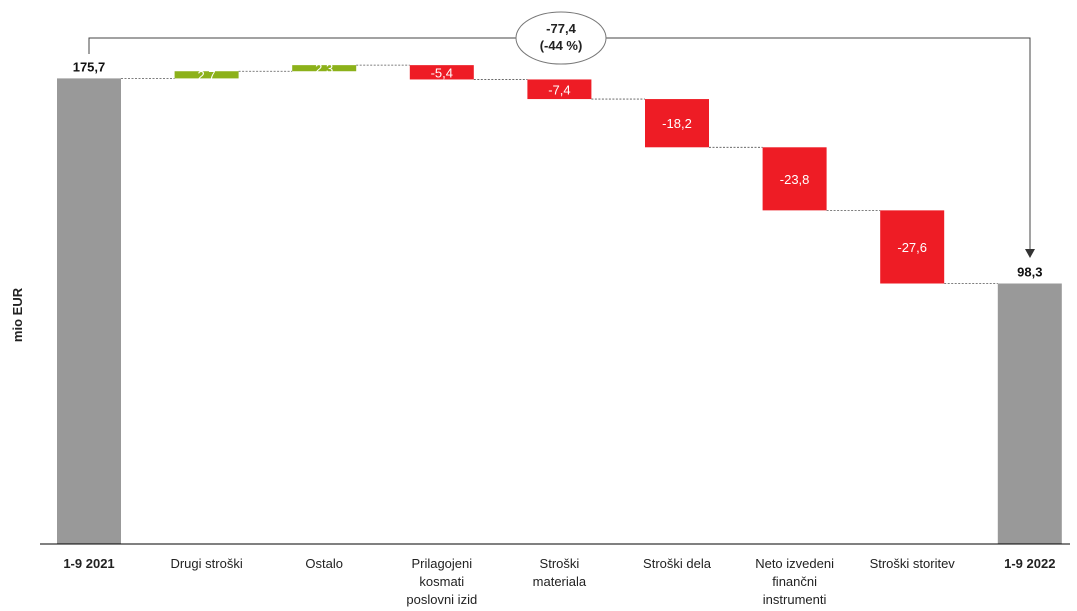 This screenshot has height=611, width=1077. Describe the element at coordinates (1029, 272) in the screenshot. I see `value-label-8: 98,3` at that location.